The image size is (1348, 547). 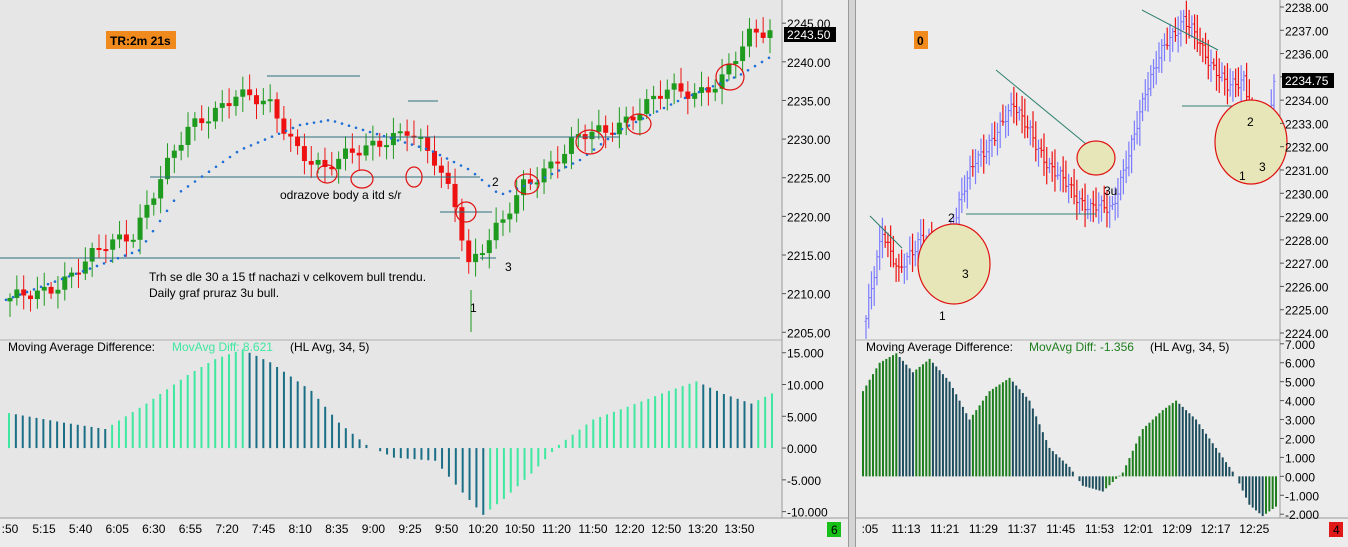 I want to click on indicator-tick-label: 1.000, so click(x=1300, y=458).